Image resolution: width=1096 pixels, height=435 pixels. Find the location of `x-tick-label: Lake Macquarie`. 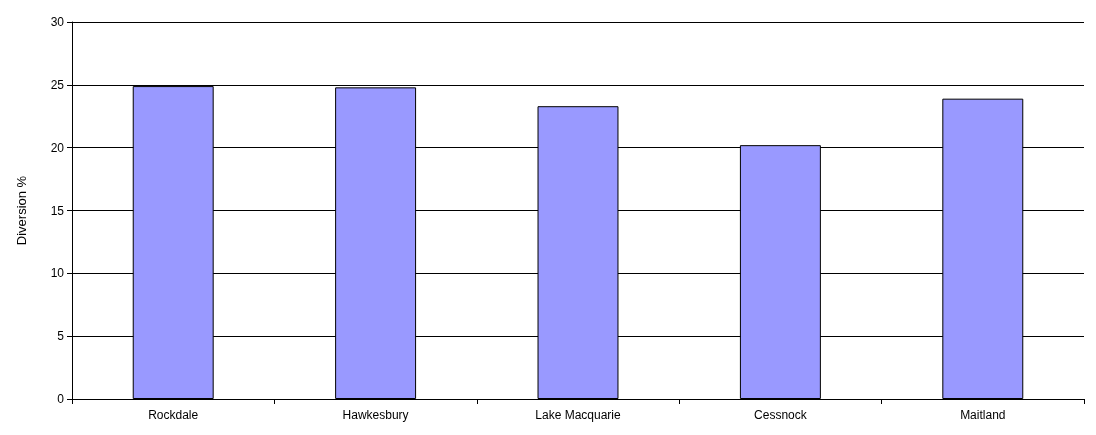

x-tick-label: Lake Macquarie is located at coordinates (578, 415).